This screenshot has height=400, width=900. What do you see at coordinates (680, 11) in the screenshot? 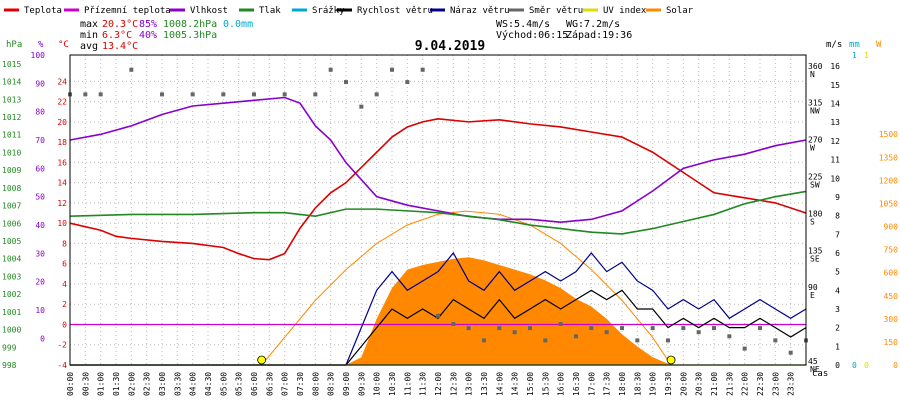
I see `legend-label-9: Solar` at bounding box center [680, 11].